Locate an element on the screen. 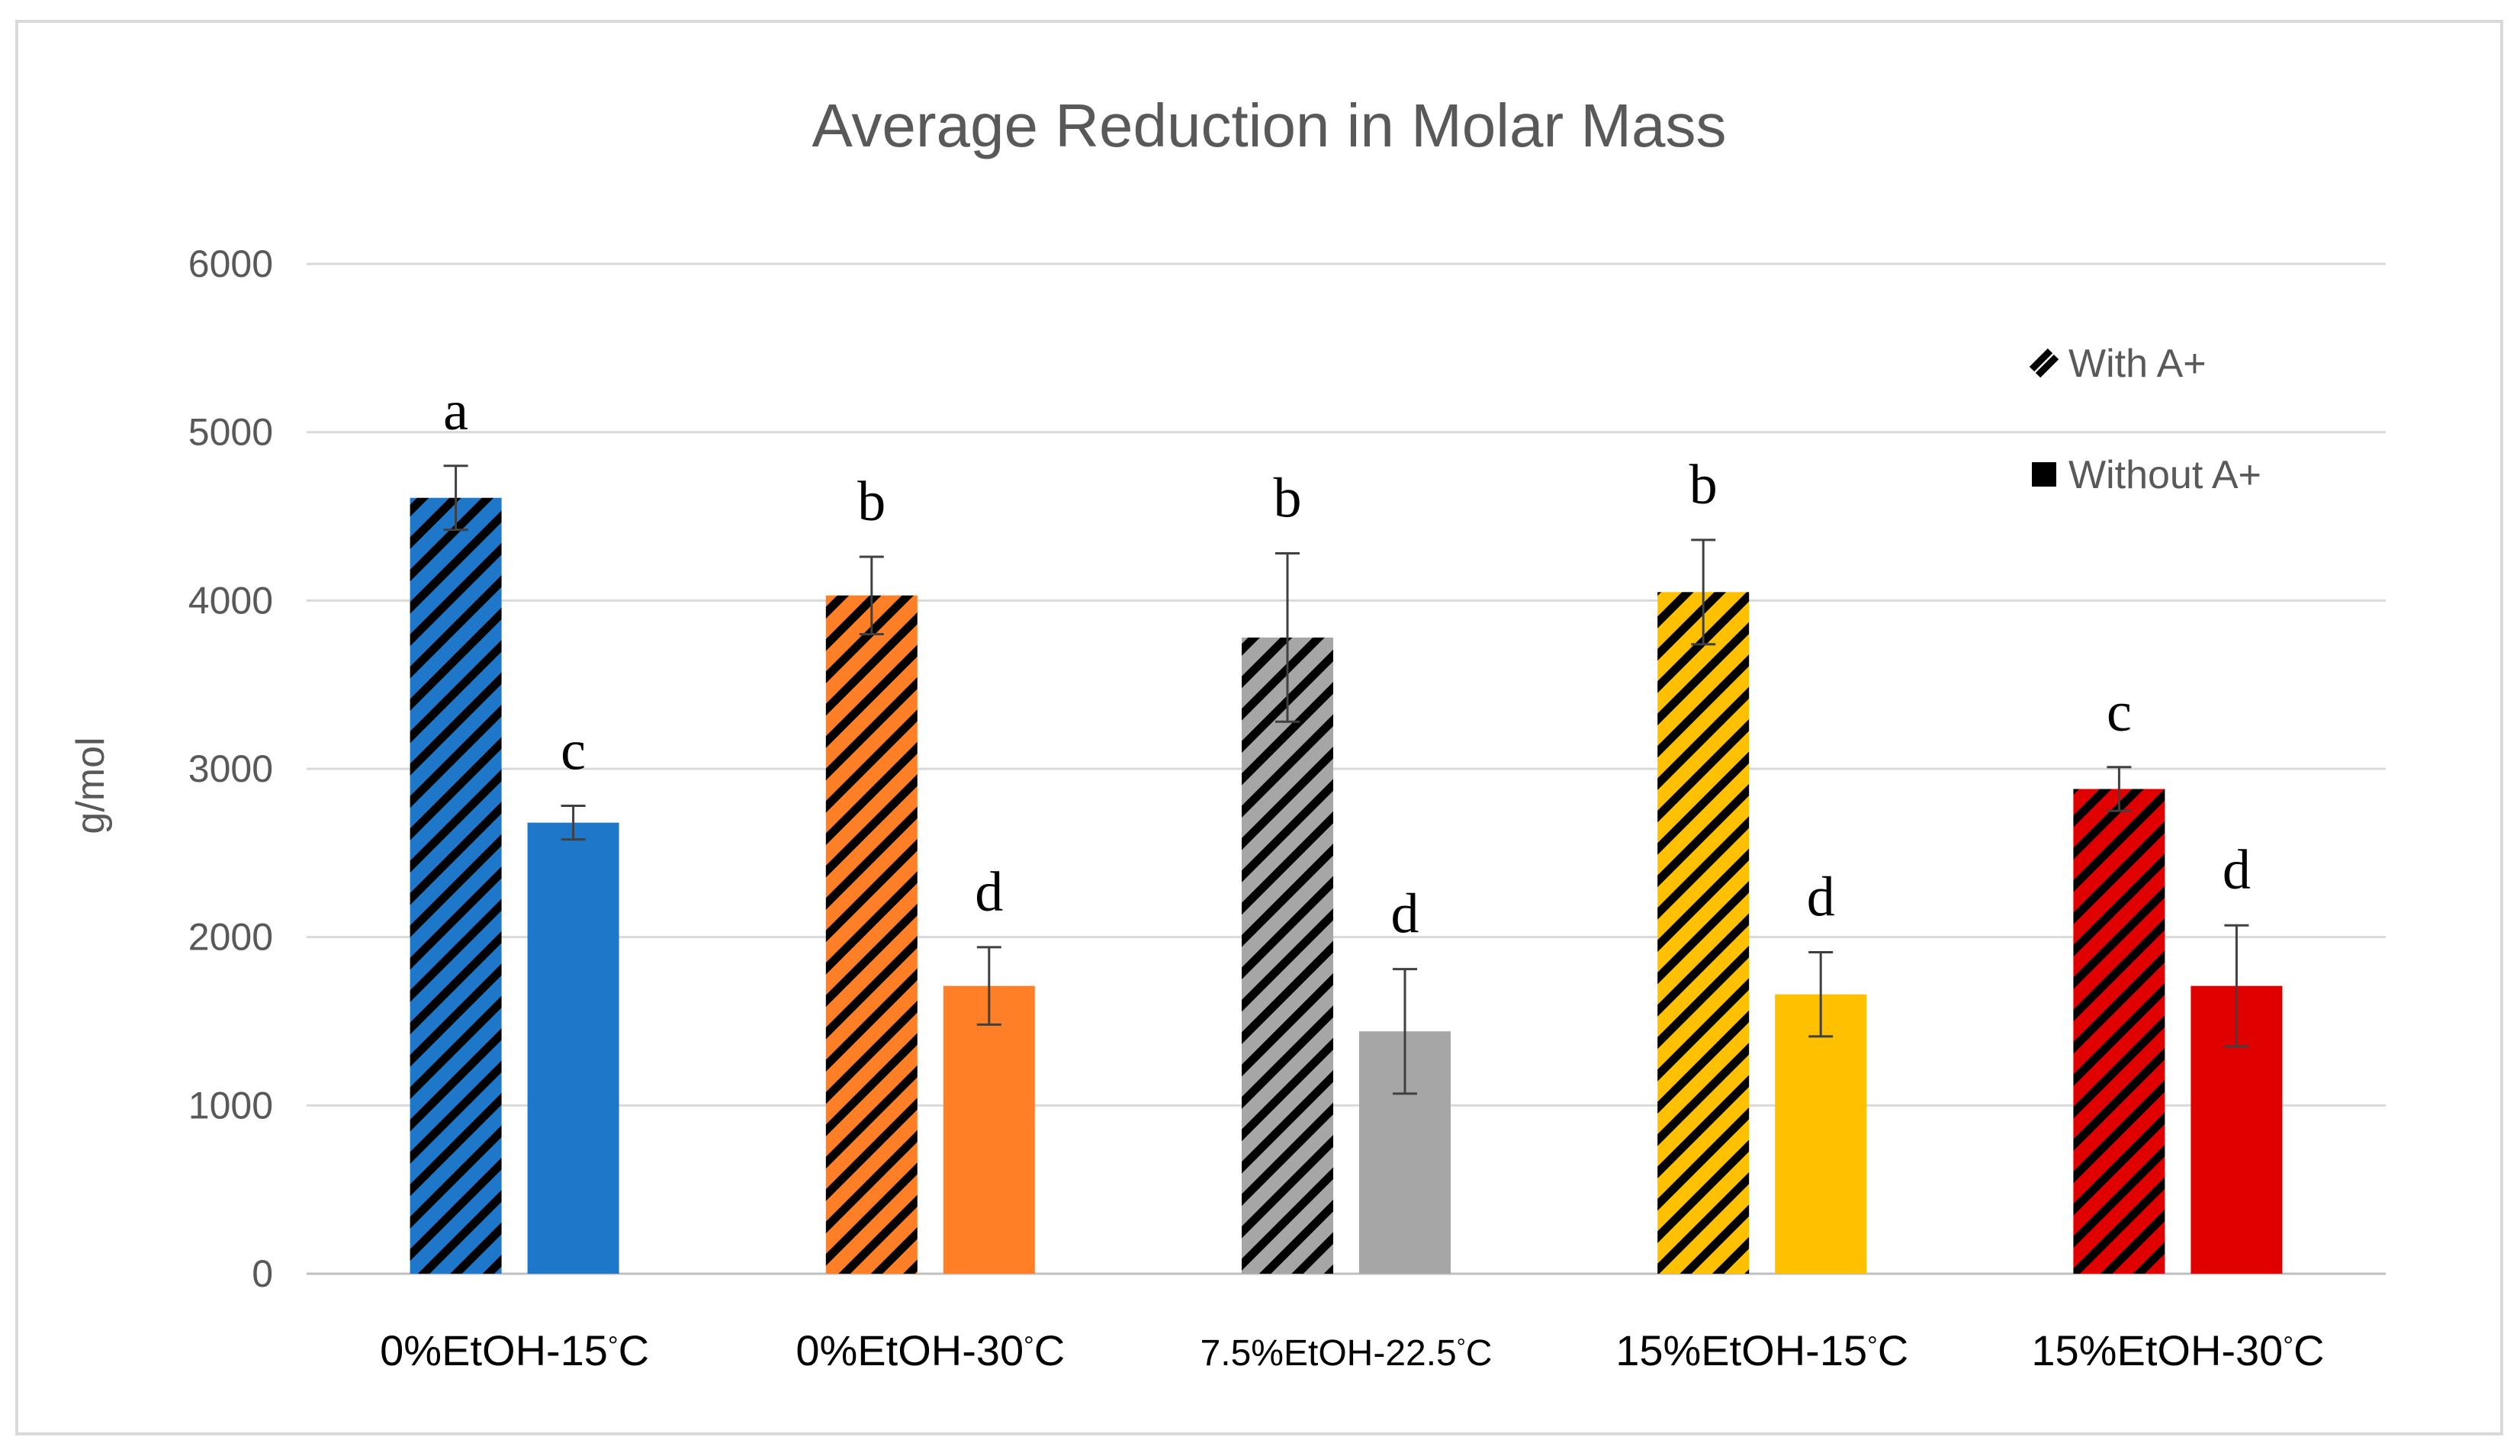  y-tick-label: 1000 is located at coordinates (230, 1105).